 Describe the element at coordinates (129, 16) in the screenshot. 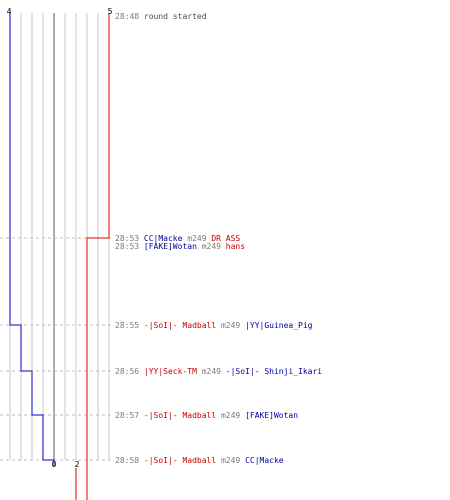

I see `event-time: 28:48` at that location.